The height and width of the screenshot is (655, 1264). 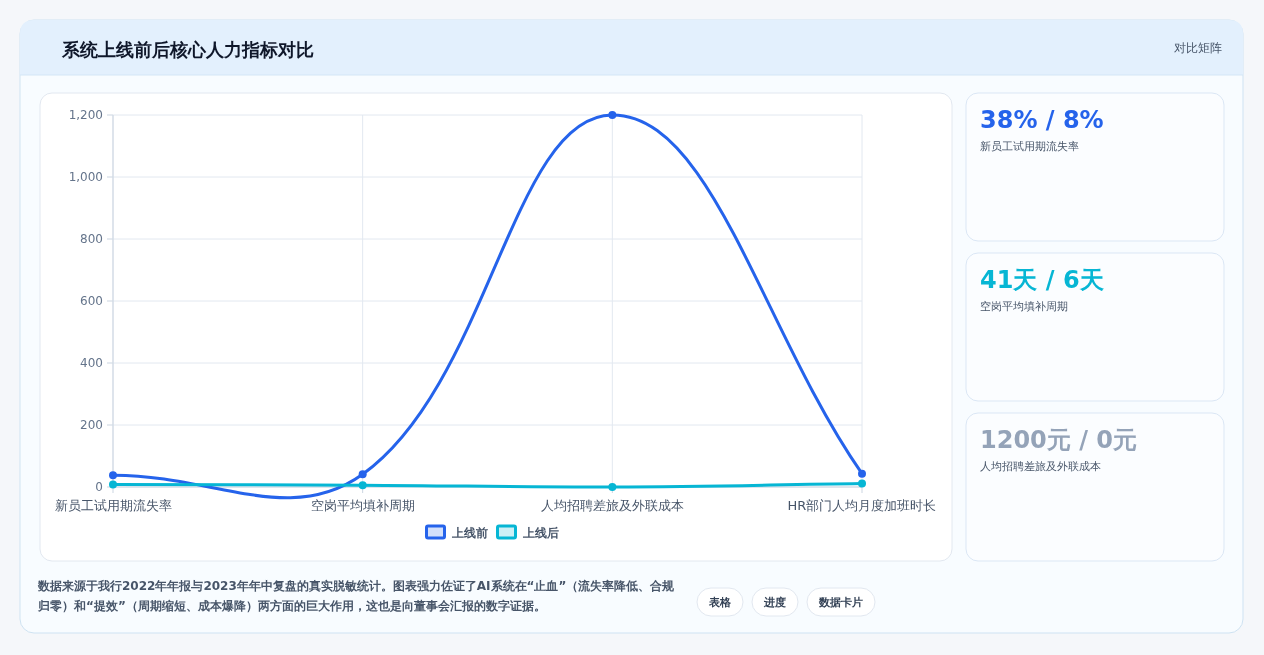 I want to click on text: 38% / 8%, so click(x=1042, y=120).